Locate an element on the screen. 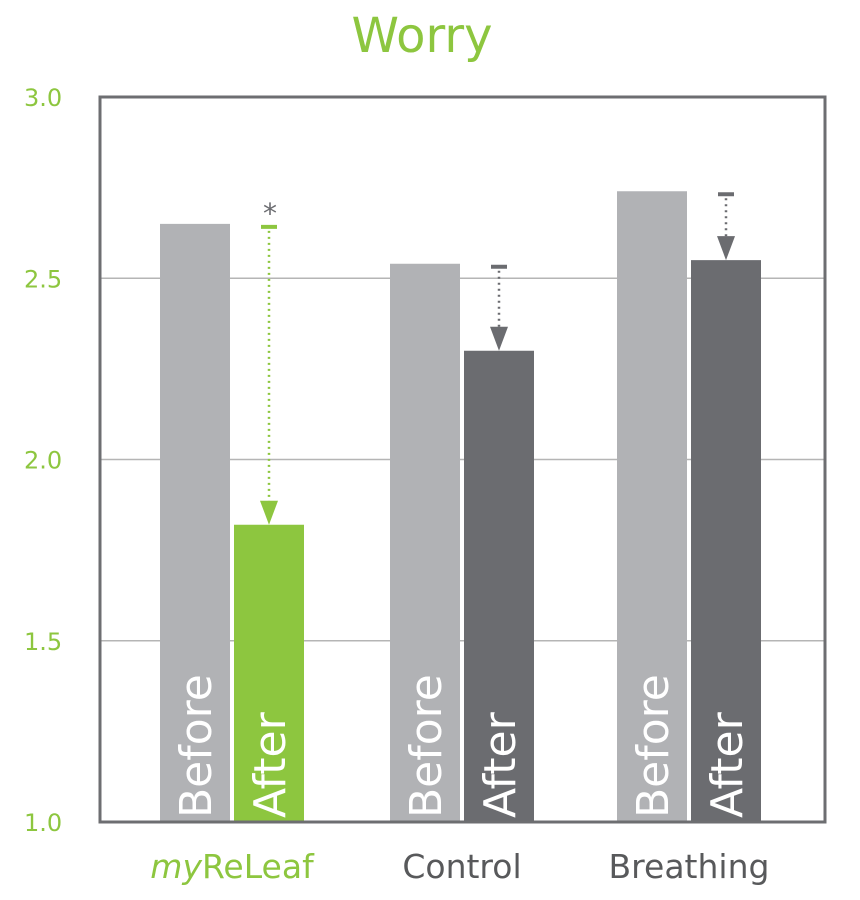 The width and height of the screenshot is (860, 900). category-labels: myReLeaf Control Breathing is located at coordinates (459, 866).